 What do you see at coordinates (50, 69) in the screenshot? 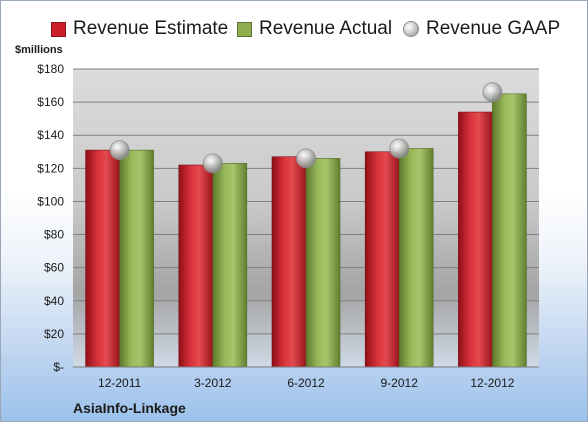
I see `y-tick-label: $180` at bounding box center [50, 69].